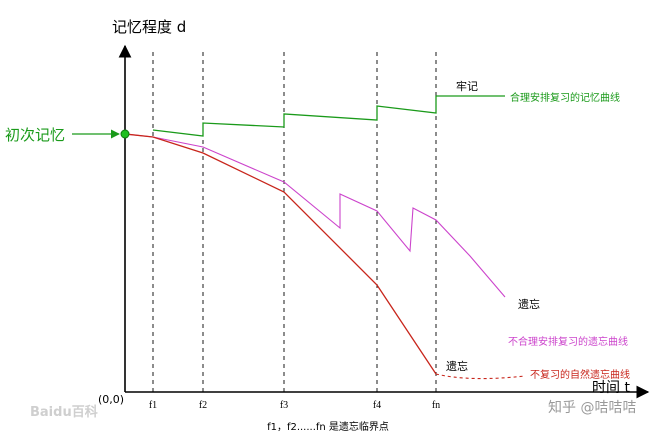 The image size is (662, 437). Describe the element at coordinates (328, 116) in the screenshot. I see `curve-reasonable-review` at that location.